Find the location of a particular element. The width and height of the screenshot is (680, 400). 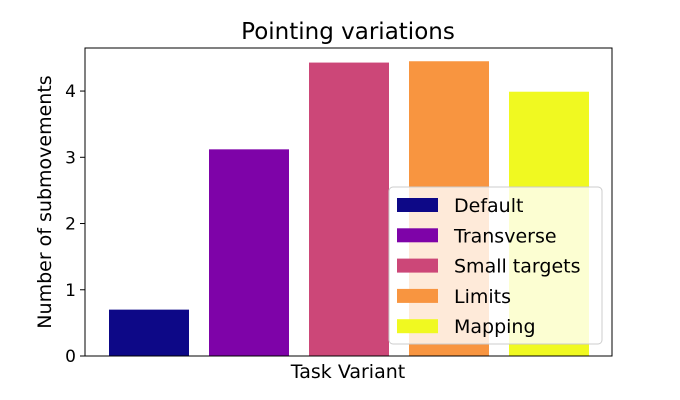

legend-label-transverse: Transverse is located at coordinates (505, 236).